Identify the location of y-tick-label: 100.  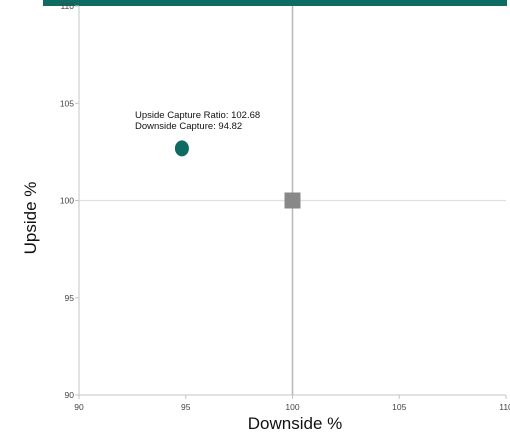
(67, 201).